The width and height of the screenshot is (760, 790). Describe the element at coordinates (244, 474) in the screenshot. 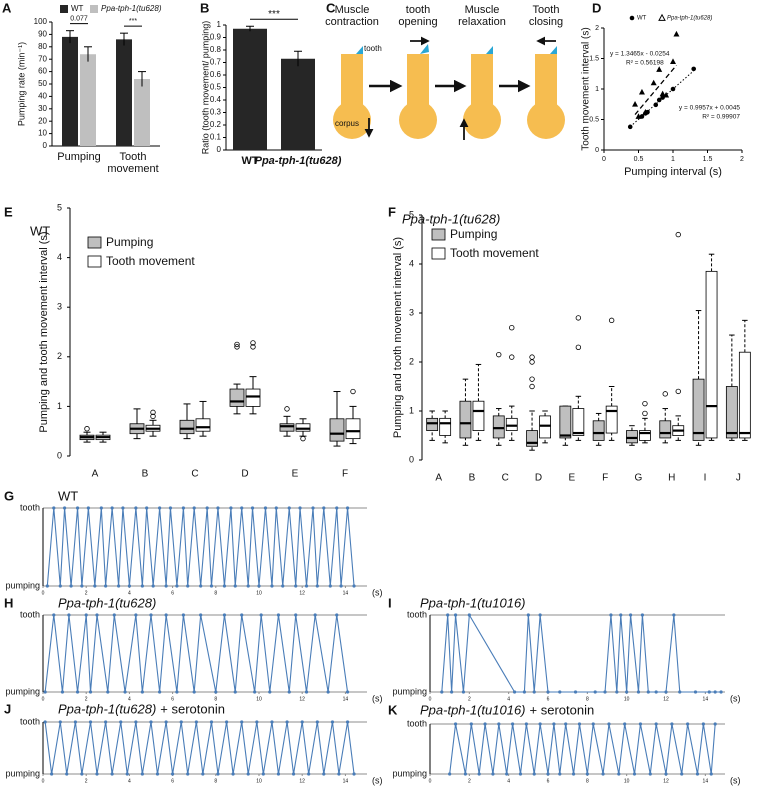

I see `x-tick-label: D` at that location.